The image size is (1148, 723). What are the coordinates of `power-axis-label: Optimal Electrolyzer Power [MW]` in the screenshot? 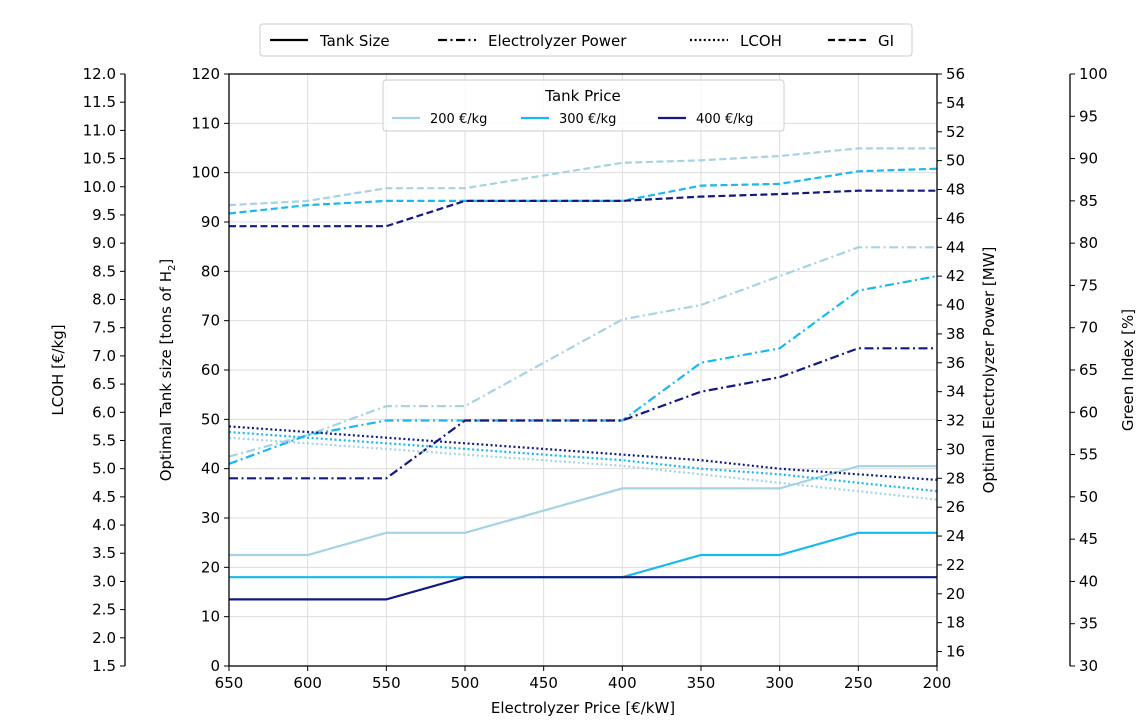 It's located at (989, 370).